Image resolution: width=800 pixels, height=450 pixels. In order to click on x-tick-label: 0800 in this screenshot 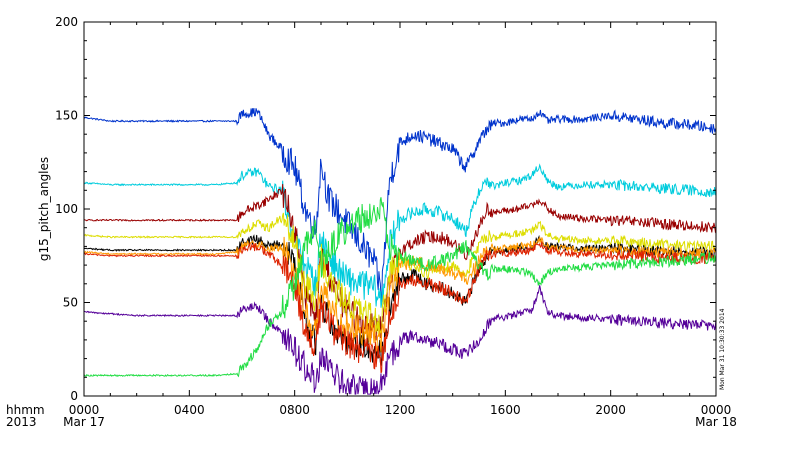, I will do `click(294, 410)`.